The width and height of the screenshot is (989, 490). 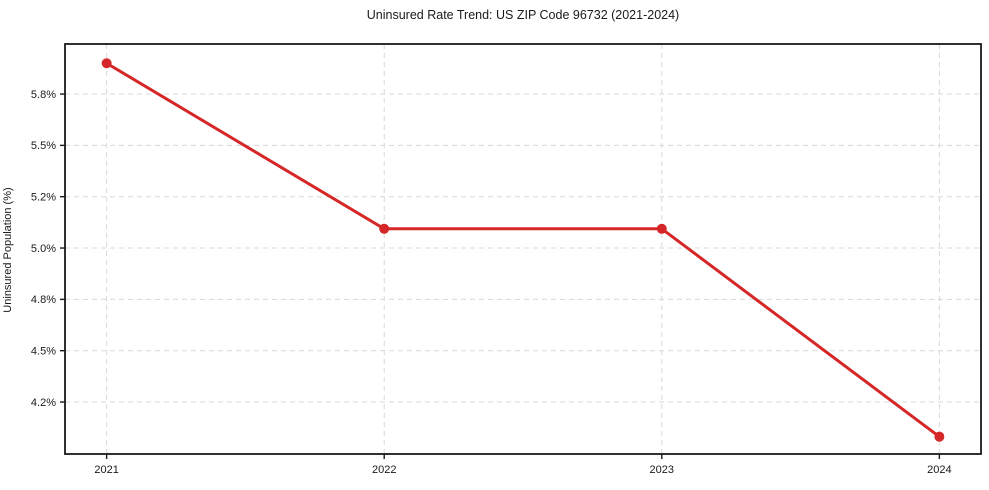 What do you see at coordinates (43, 403) in the screenshot?
I see `y-tick-label: 4.2%` at bounding box center [43, 403].